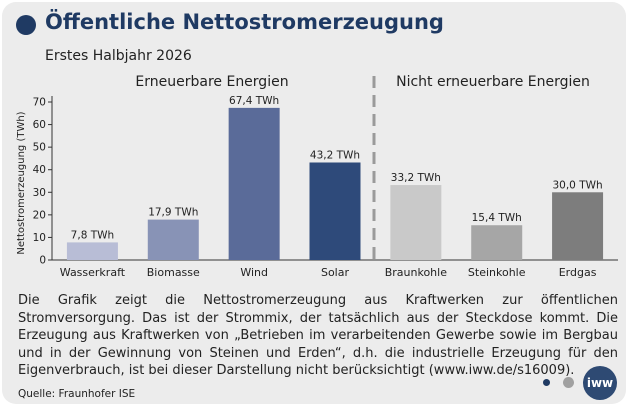  I want to click on bar-biomasse, so click(173, 239).